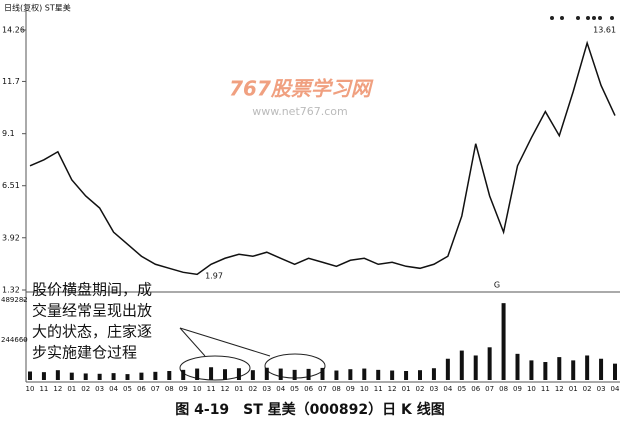  I want to click on watermark: 767股票学习网, so click(301, 89).